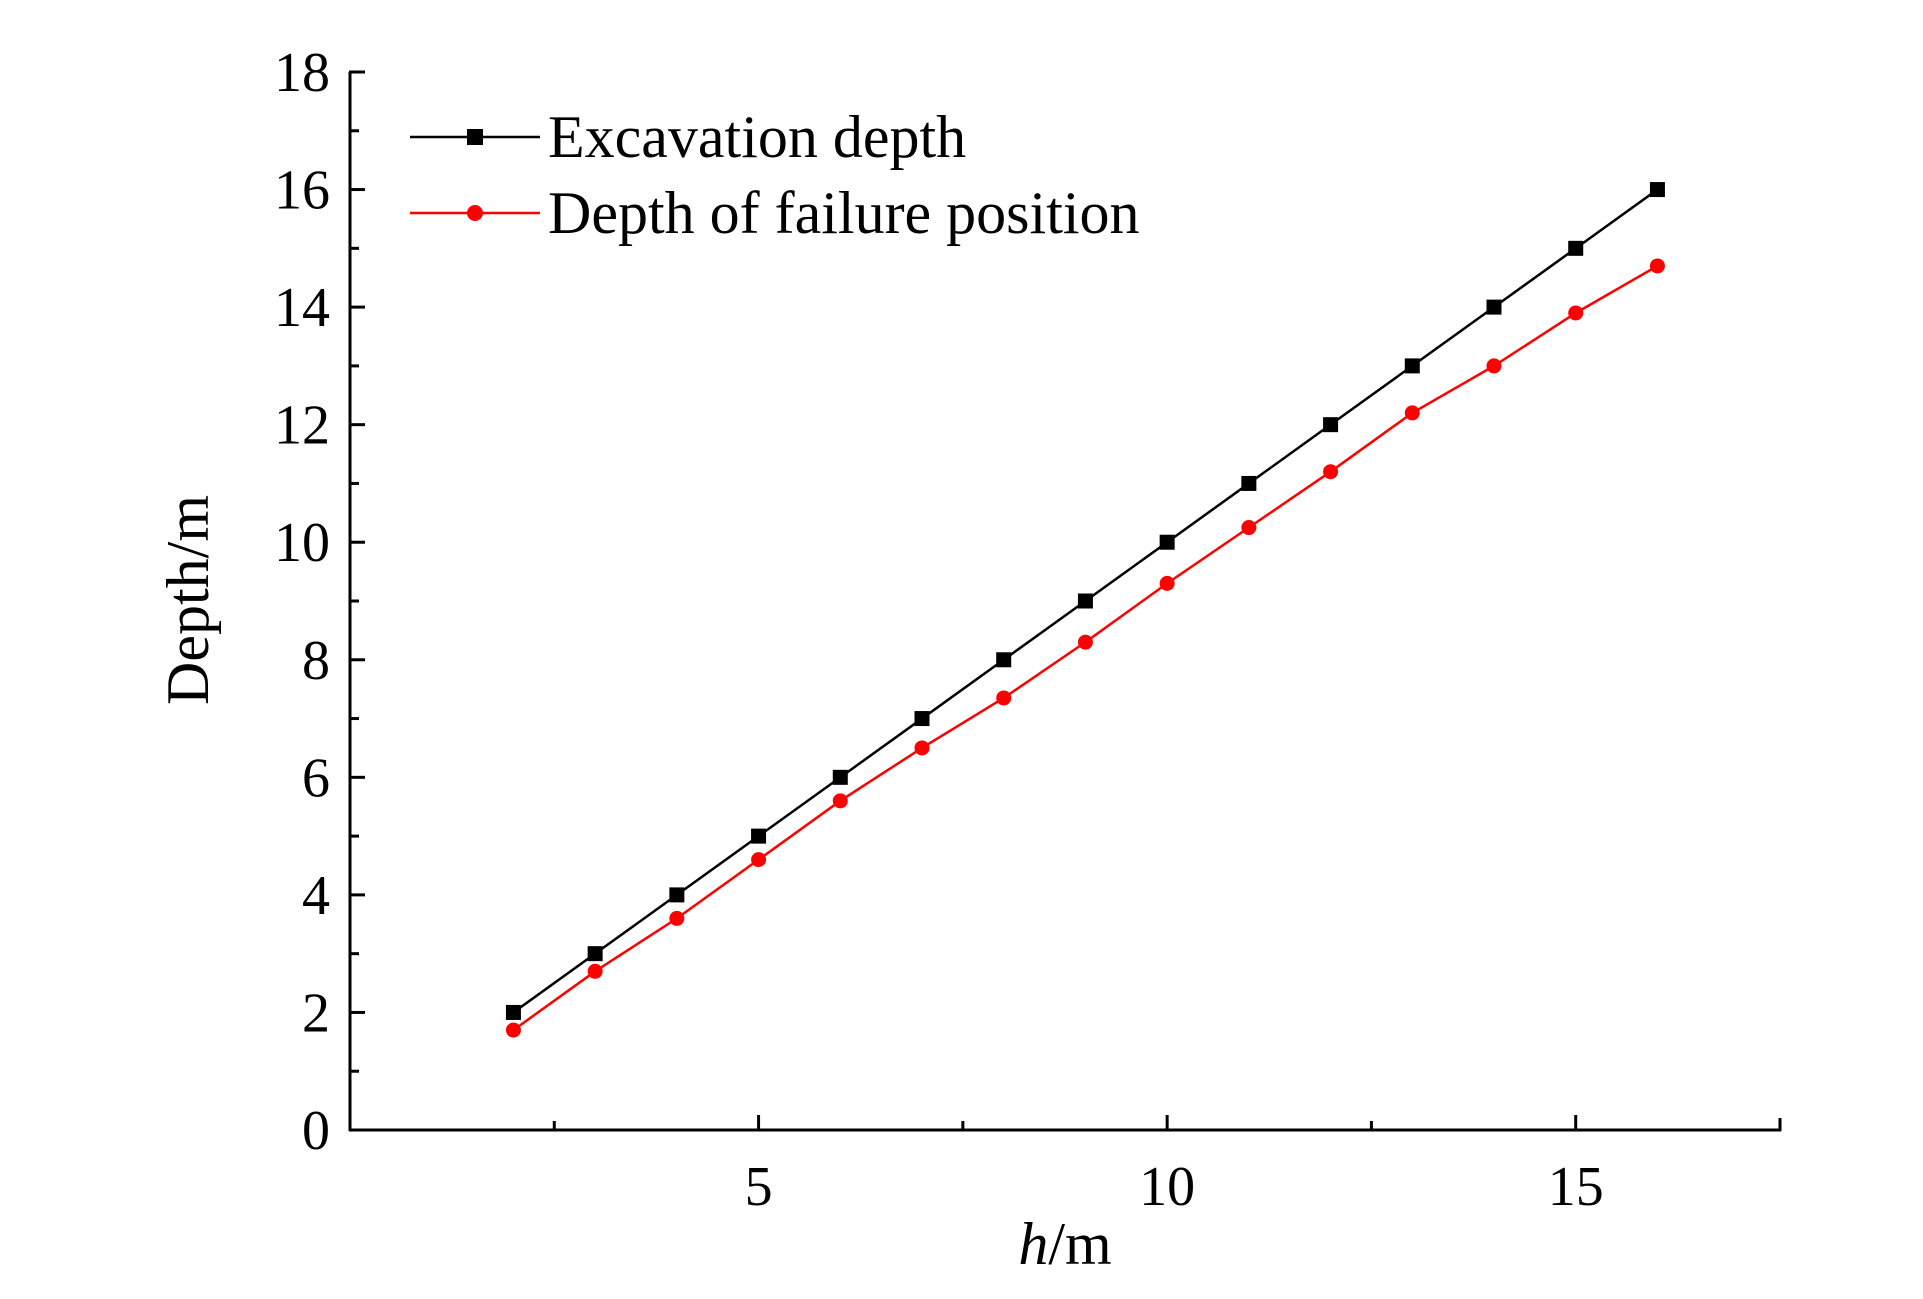 The height and width of the screenshot is (1299, 1923). Describe the element at coordinates (316, 896) in the screenshot. I see `y-tick-label: 4` at that location.